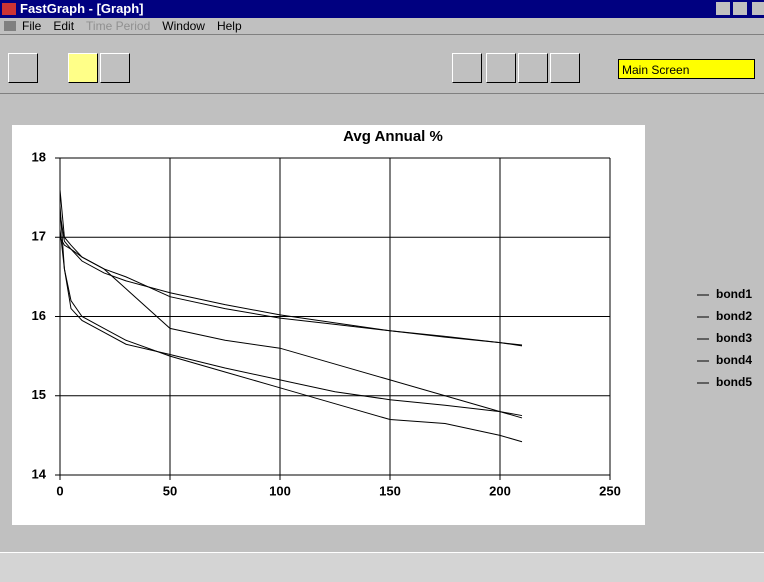 This screenshot has height=582, width=764. Describe the element at coordinates (82, 8) in the screenshot. I see `window-title: FastGraph - [Graph]` at that location.